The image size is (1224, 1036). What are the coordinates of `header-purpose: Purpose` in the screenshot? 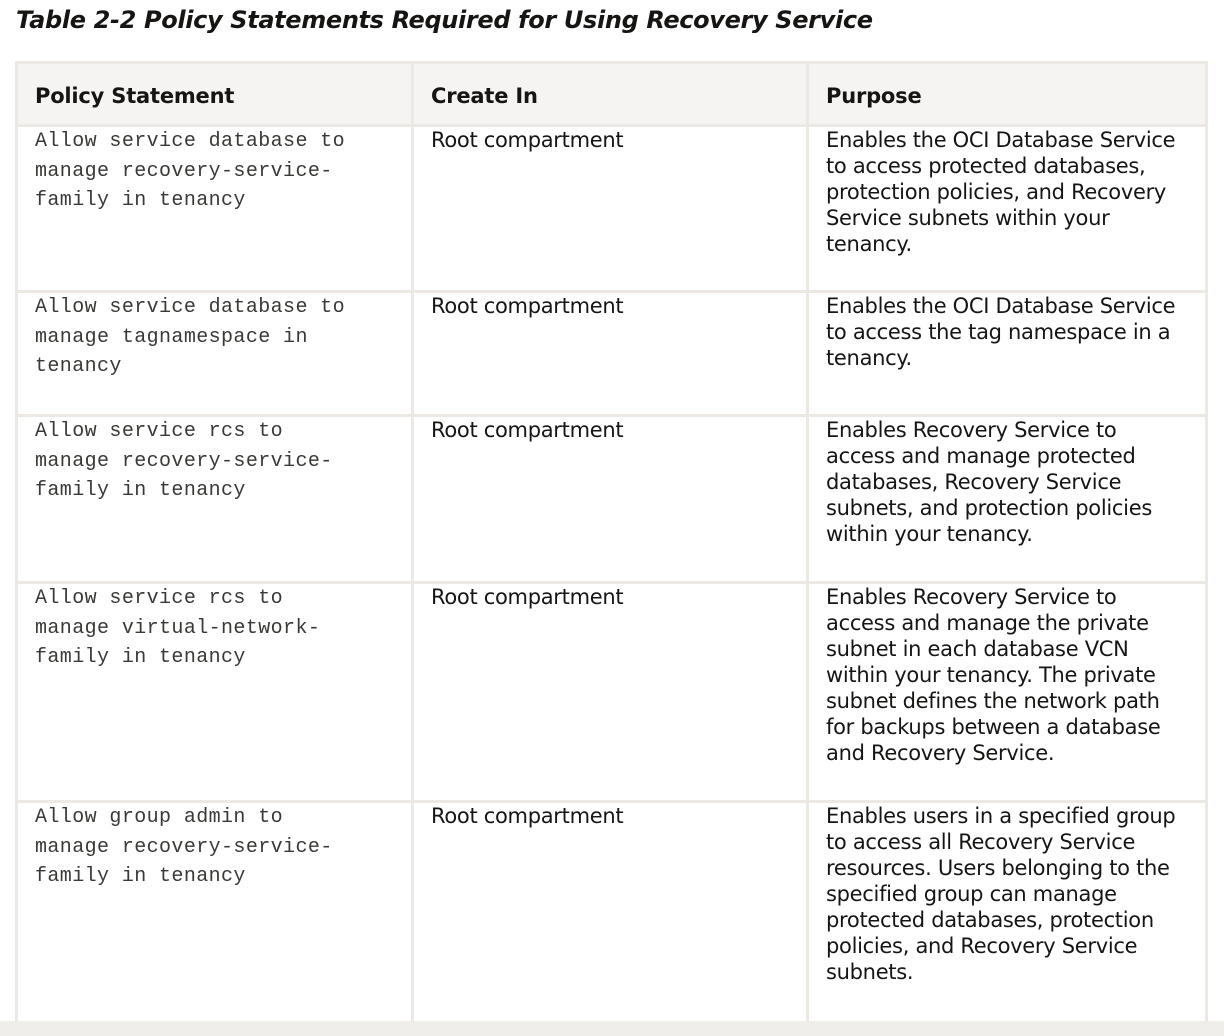 It's located at (1007, 94).